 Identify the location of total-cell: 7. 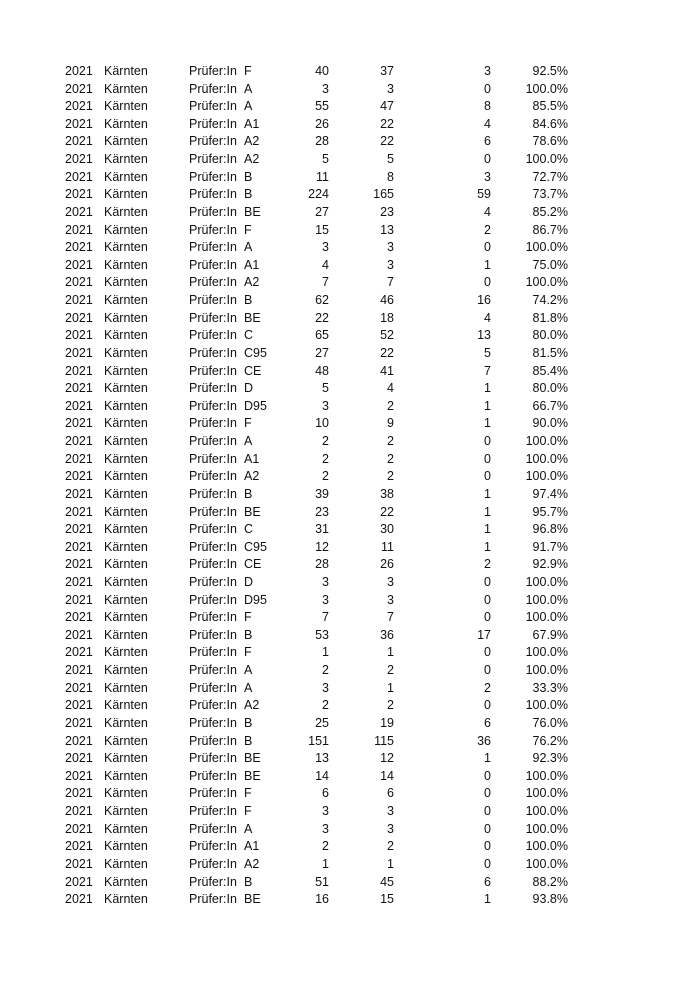
(325, 617).